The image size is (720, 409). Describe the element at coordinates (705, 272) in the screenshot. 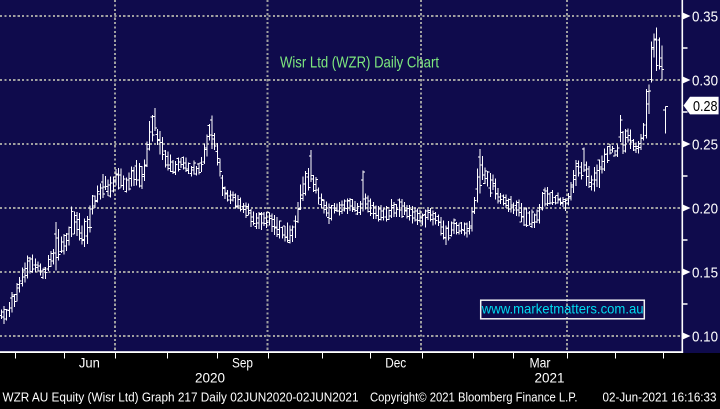

I see `svg-text: 0.15` at that location.